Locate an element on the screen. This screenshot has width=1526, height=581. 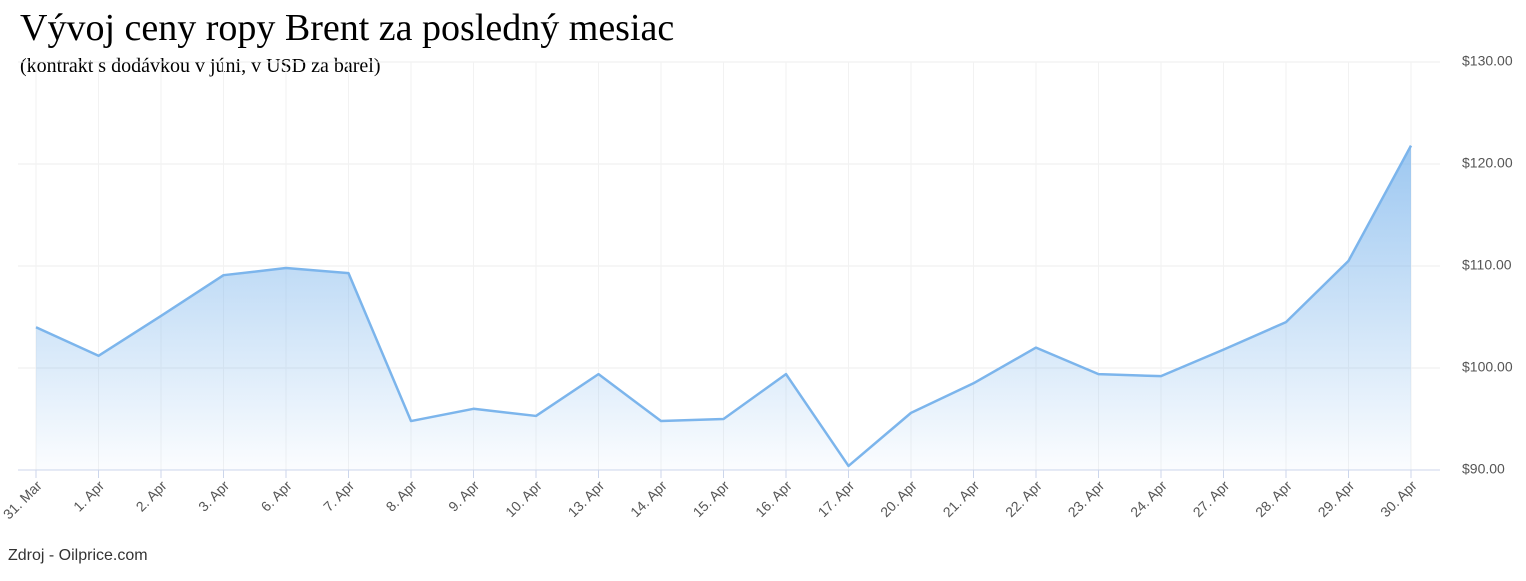
x-tick-label: 16. Apr is located at coordinates (773, 498).